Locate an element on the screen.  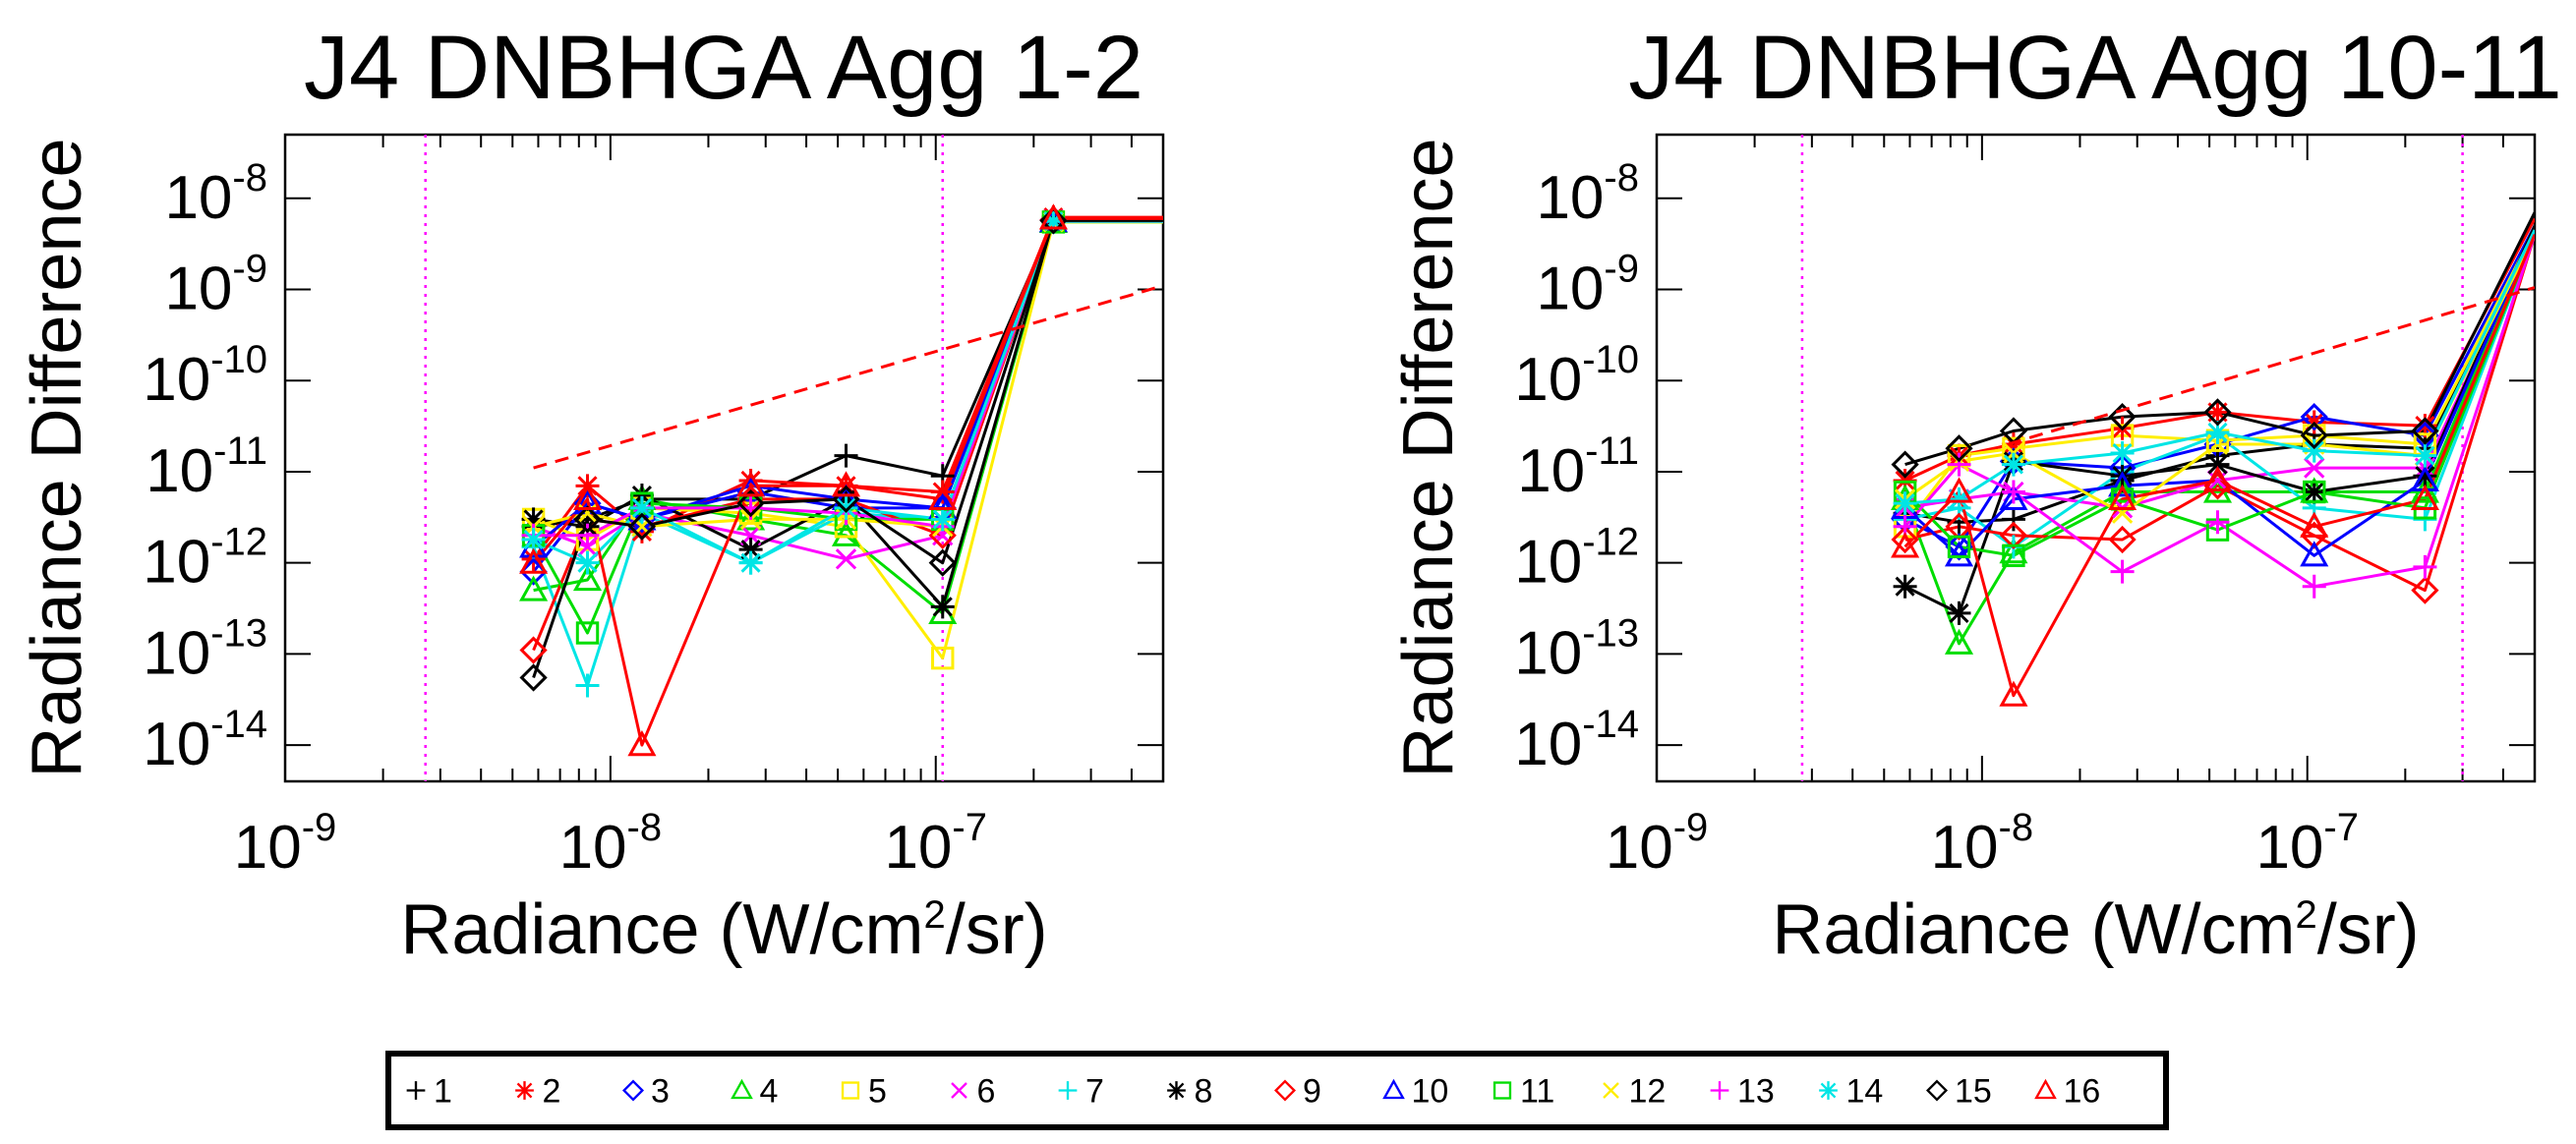
chart-title: J4 DNBHGA Agg 1-2 is located at coordinates (723, 68).